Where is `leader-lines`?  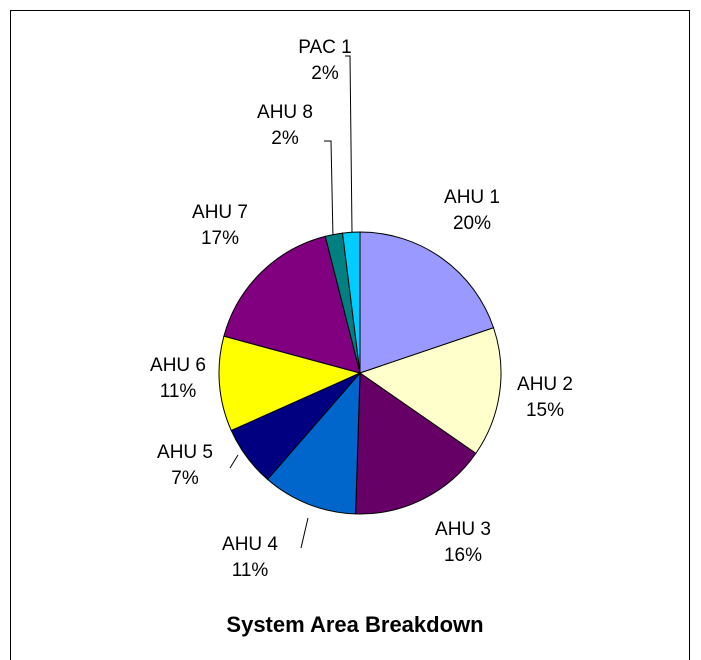 leader-lines is located at coordinates (291, 302).